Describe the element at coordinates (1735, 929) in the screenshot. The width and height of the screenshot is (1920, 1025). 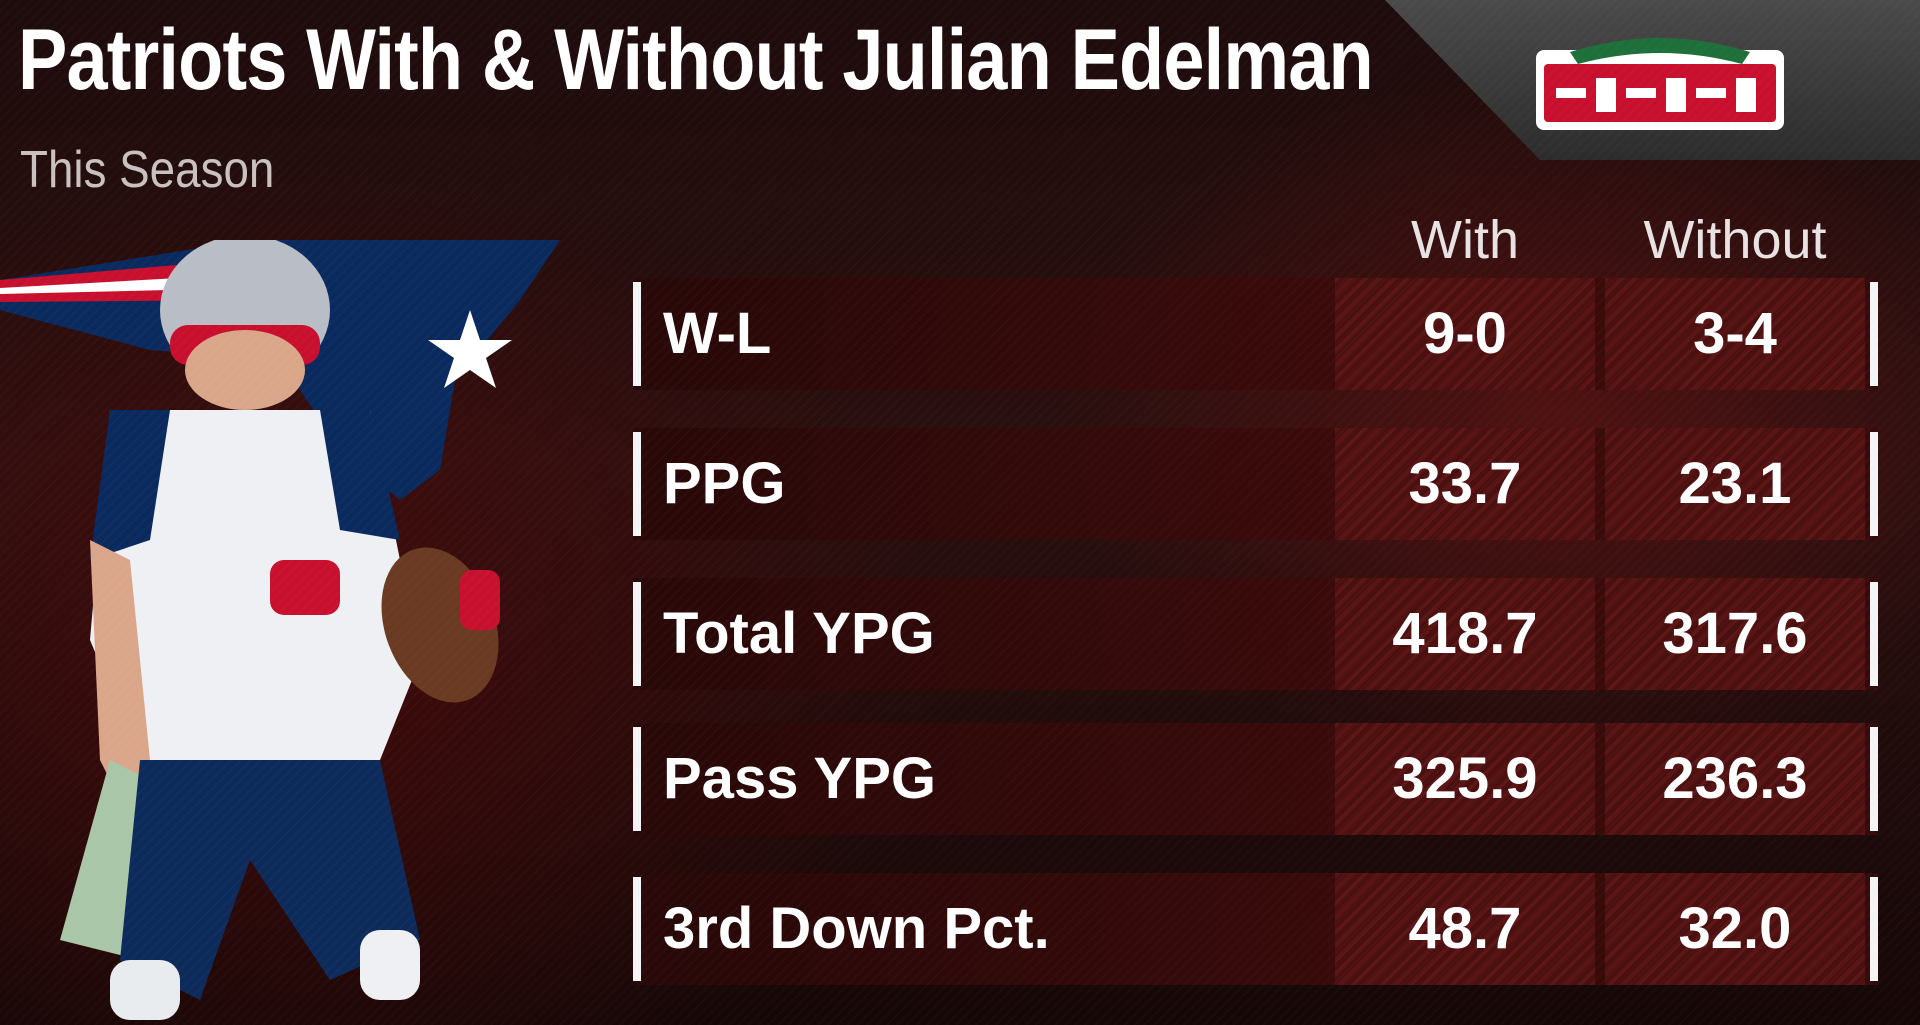
I see `cell-without: 32.0` at that location.